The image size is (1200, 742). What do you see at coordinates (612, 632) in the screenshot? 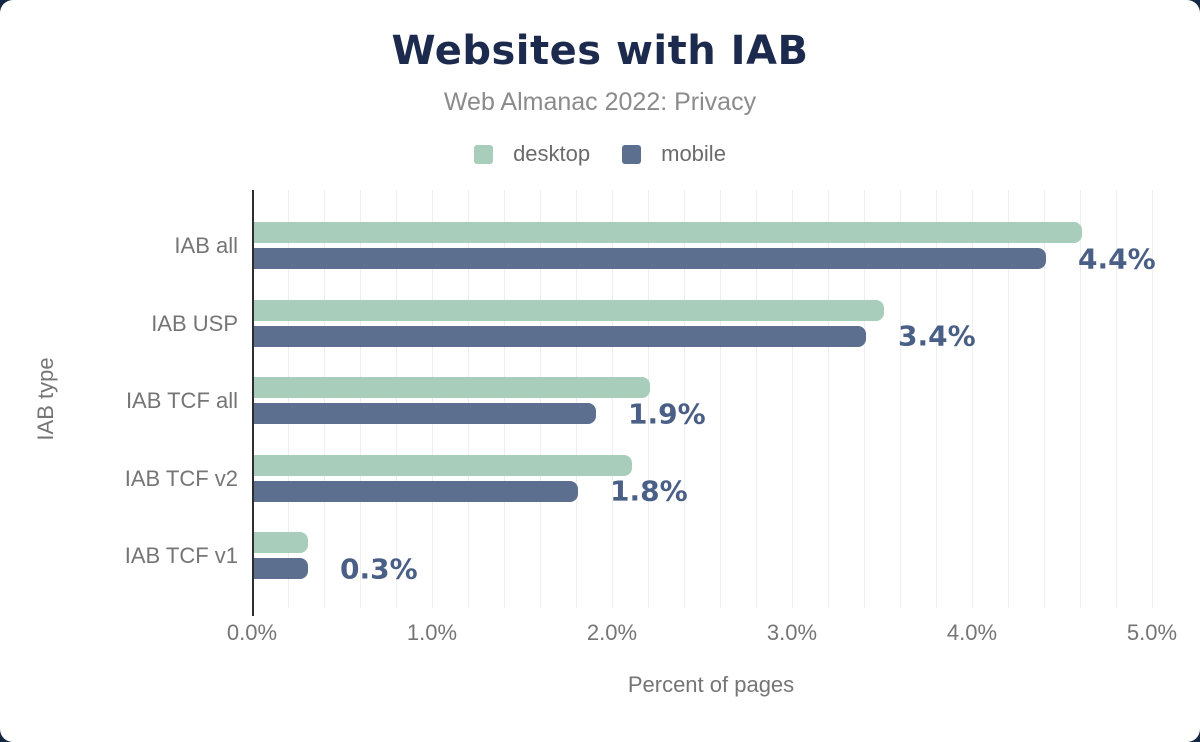
I see `x-tick-label: 2.0%` at bounding box center [612, 632].